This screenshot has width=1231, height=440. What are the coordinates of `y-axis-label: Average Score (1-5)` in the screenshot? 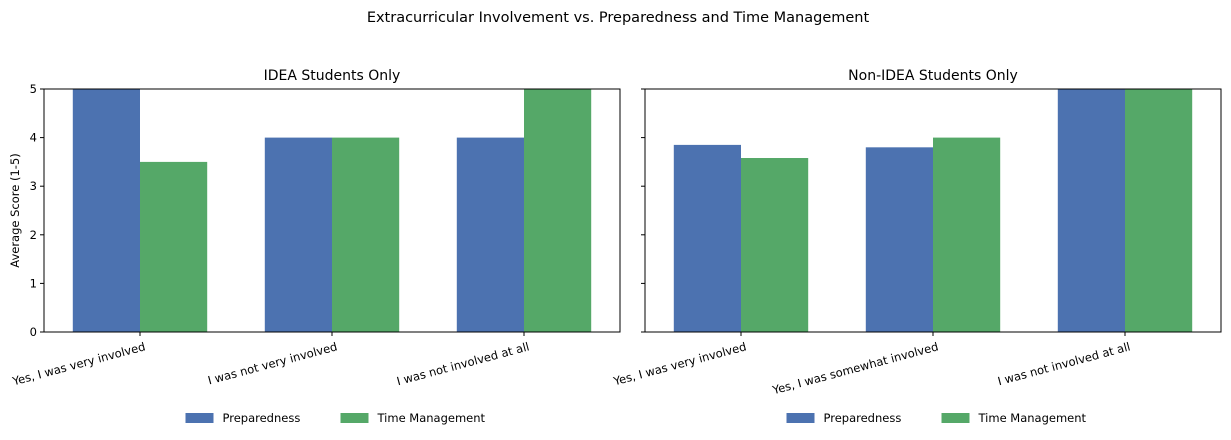 It's located at (15, 210).